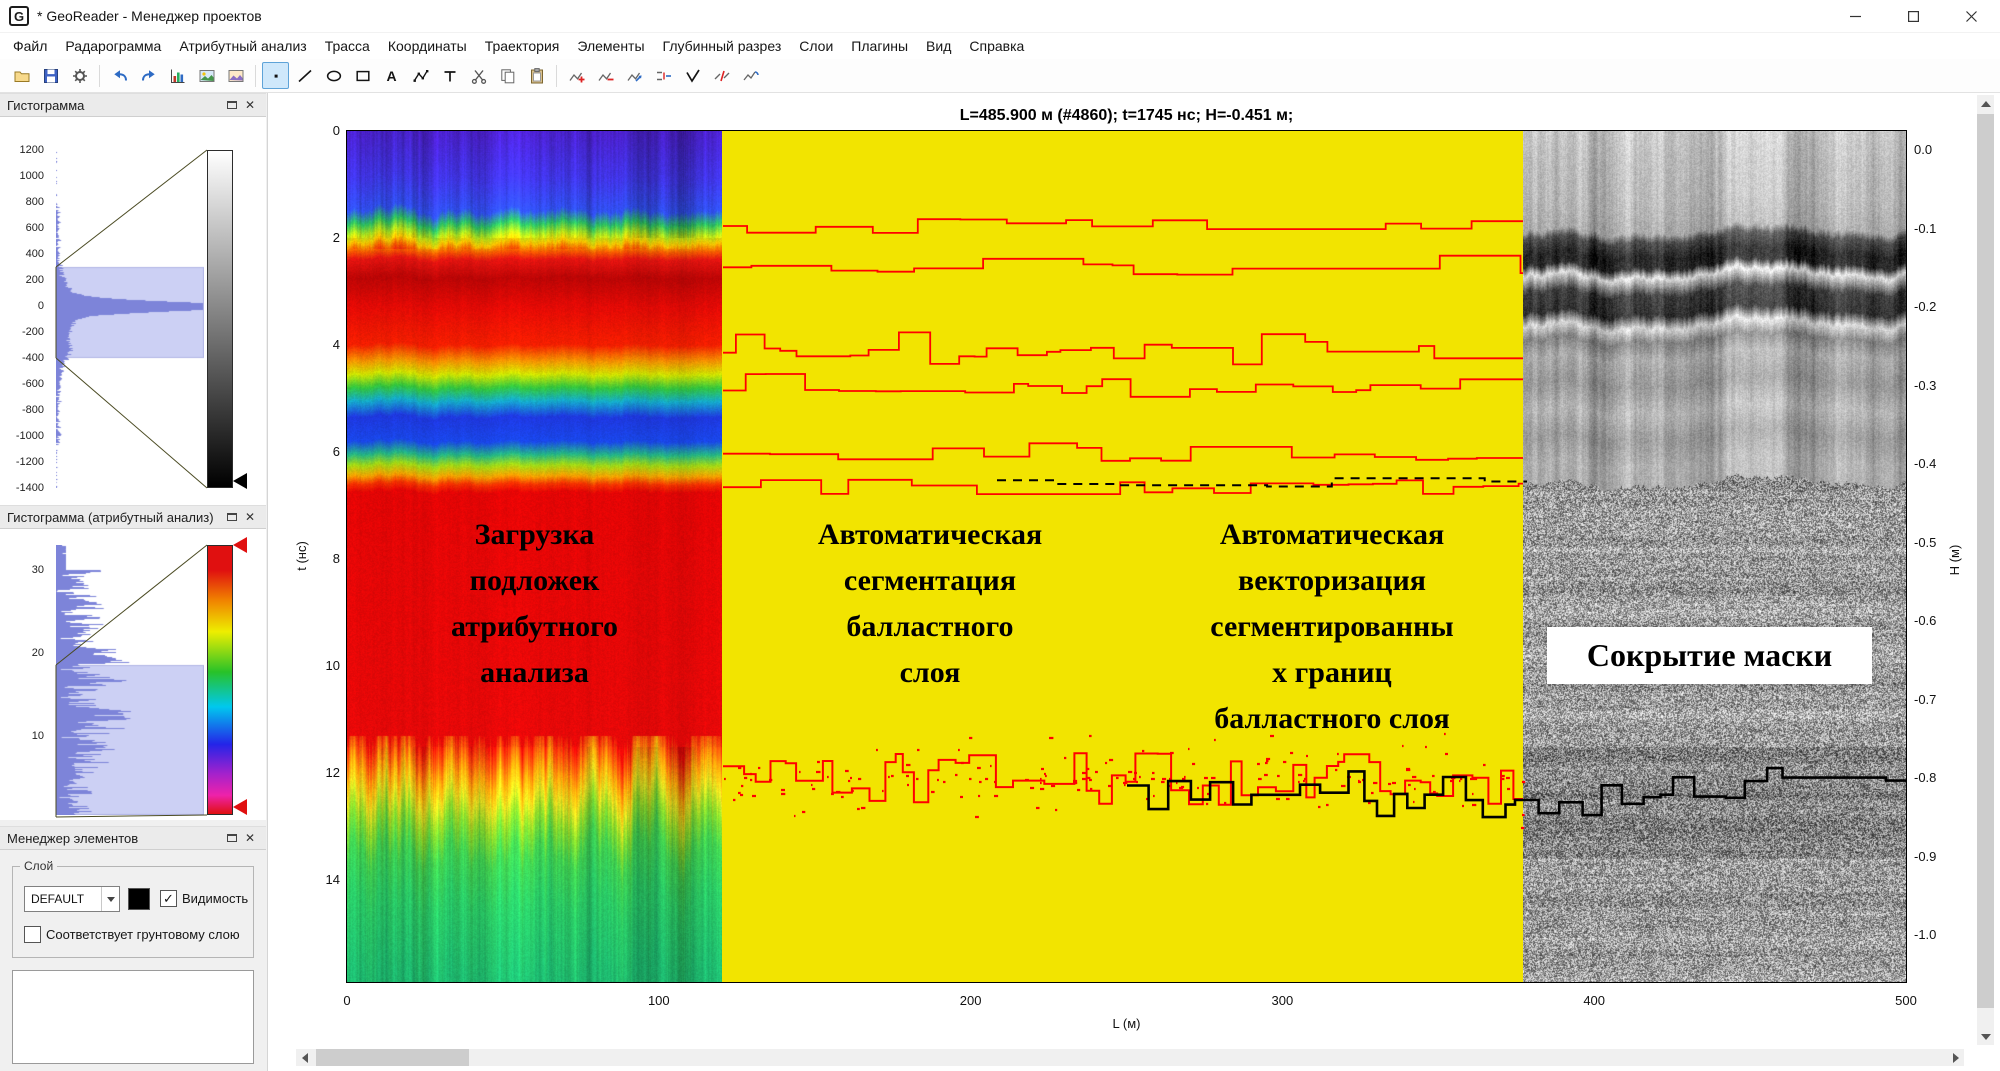 Image resolution: width=2000 pixels, height=1071 pixels. Describe the element at coordinates (220, 680) in the screenshot. I see `rainbow-gradient-bar` at that location.